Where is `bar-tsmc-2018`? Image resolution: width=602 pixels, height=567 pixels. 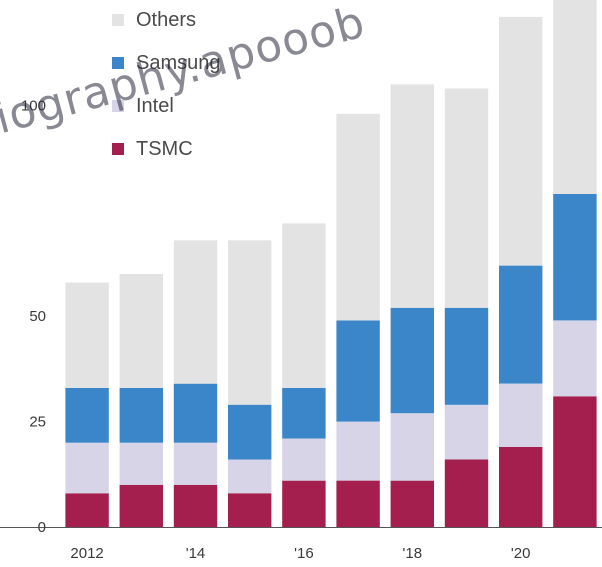 bar-tsmc-2018 is located at coordinates (412, 503).